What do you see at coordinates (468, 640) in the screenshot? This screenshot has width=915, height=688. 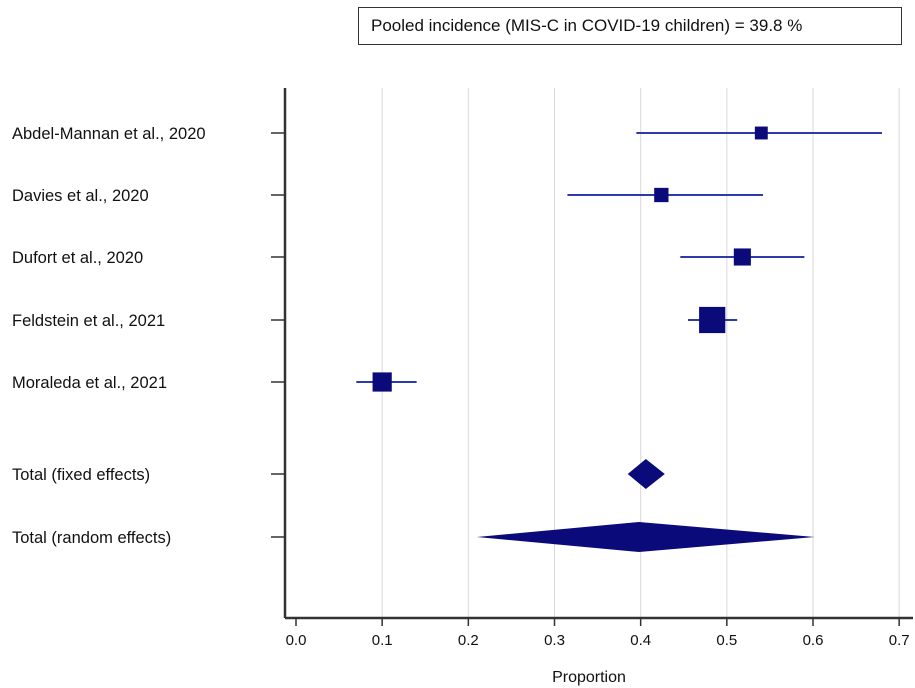 I see `x-tick-label-0.2: 0.2` at bounding box center [468, 640].